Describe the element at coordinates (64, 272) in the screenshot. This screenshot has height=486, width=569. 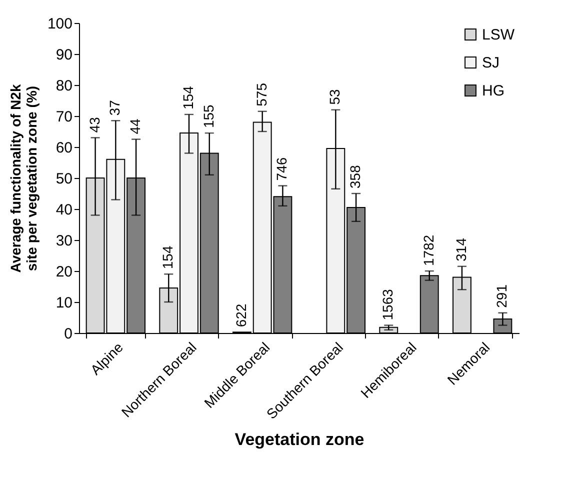
I see `y-tick-label: 20` at that location.